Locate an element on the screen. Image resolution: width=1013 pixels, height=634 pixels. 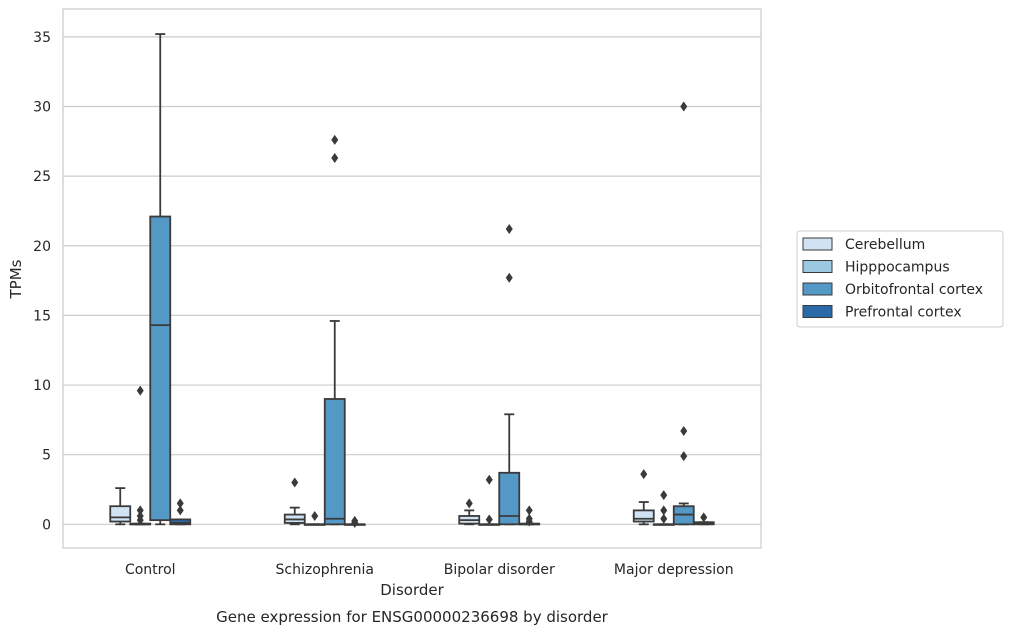
legend-label: Prefrontal cortex is located at coordinates (903, 313).